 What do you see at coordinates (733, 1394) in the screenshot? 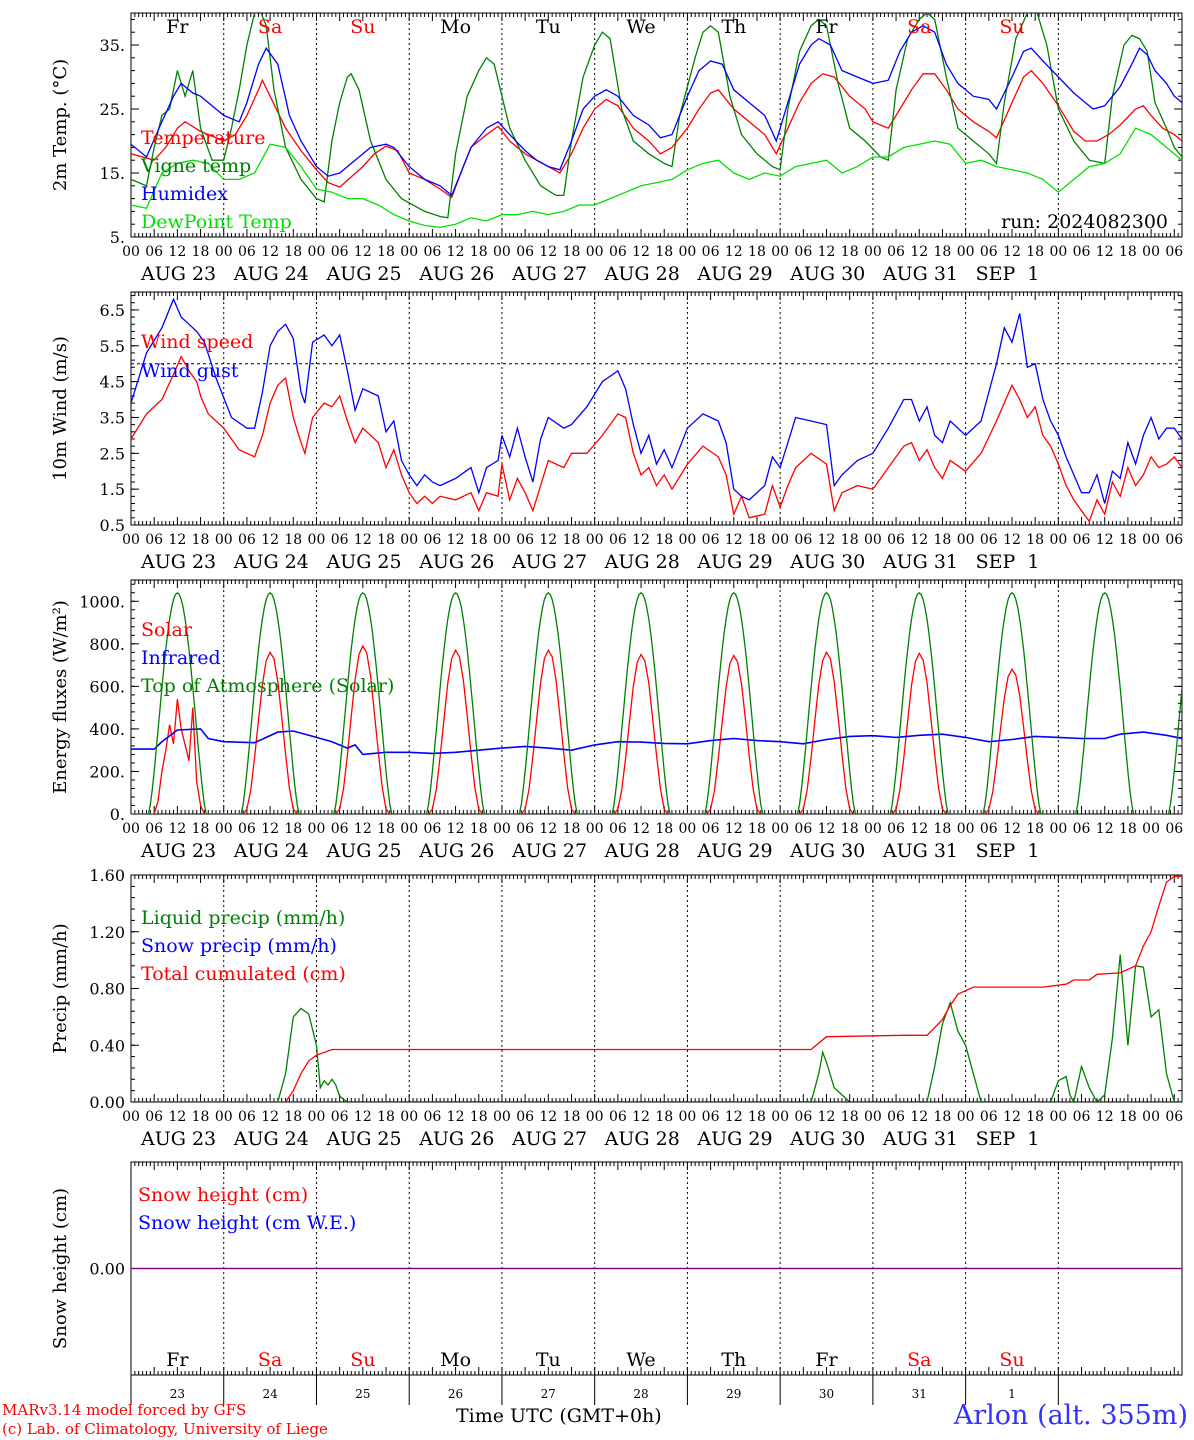
I see `day-number-label: 29` at bounding box center [733, 1394].